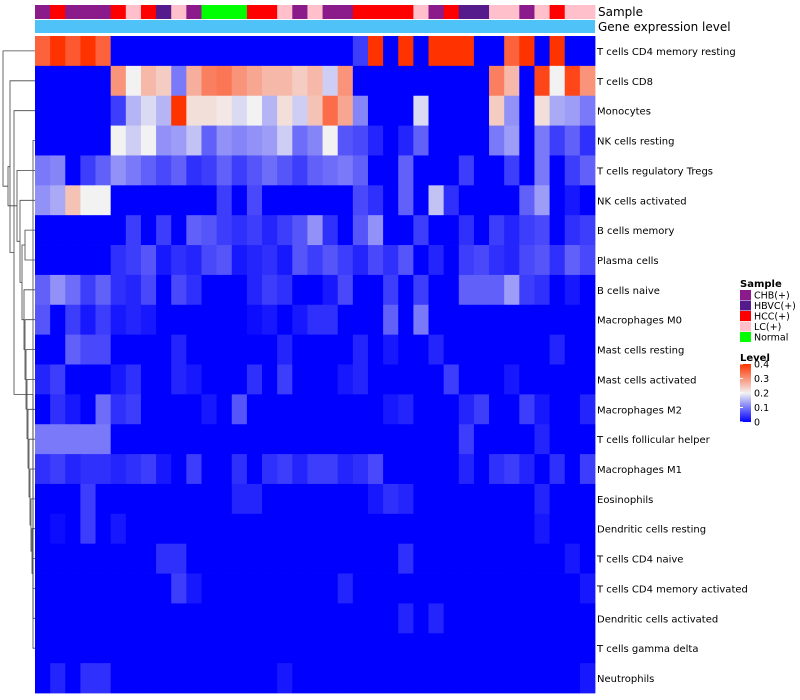 The width and height of the screenshot is (800, 700). Describe the element at coordinates (654, 171) in the screenshot. I see `row-label: T cells regulatory Tregs` at that location.